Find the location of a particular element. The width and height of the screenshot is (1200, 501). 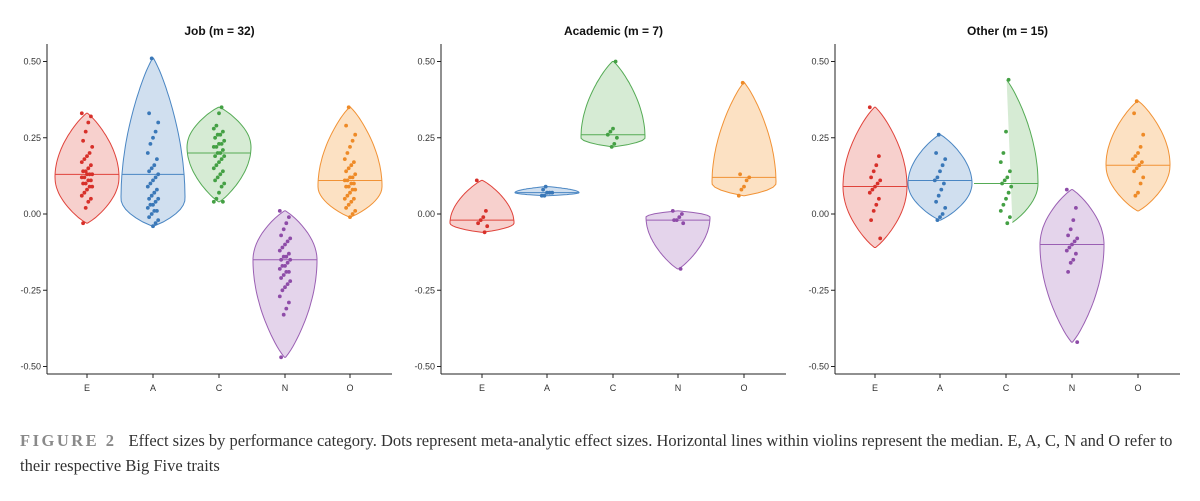

panel-title: Job (m = 32) is located at coordinates (219, 31).